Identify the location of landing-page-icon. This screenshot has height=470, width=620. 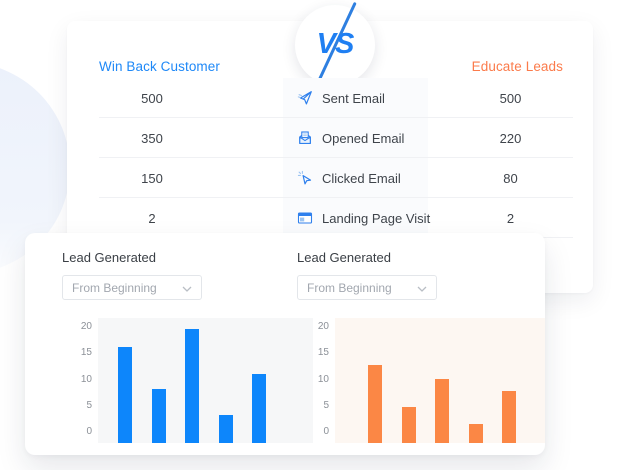
(305, 218).